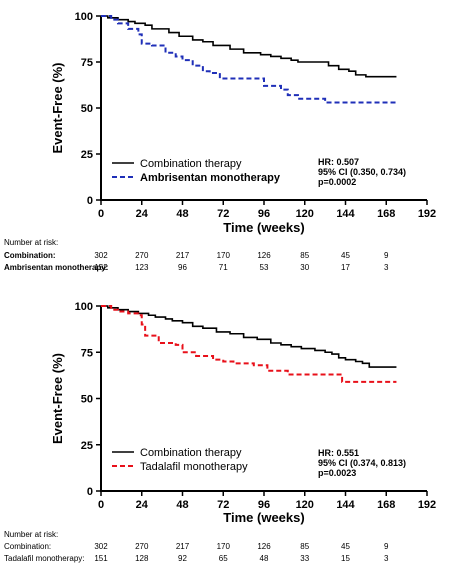 The height and width of the screenshot is (578, 450). Describe the element at coordinates (210, 178) in the screenshot. I see `legend-label: Ambrisentan monotherapy` at that location.